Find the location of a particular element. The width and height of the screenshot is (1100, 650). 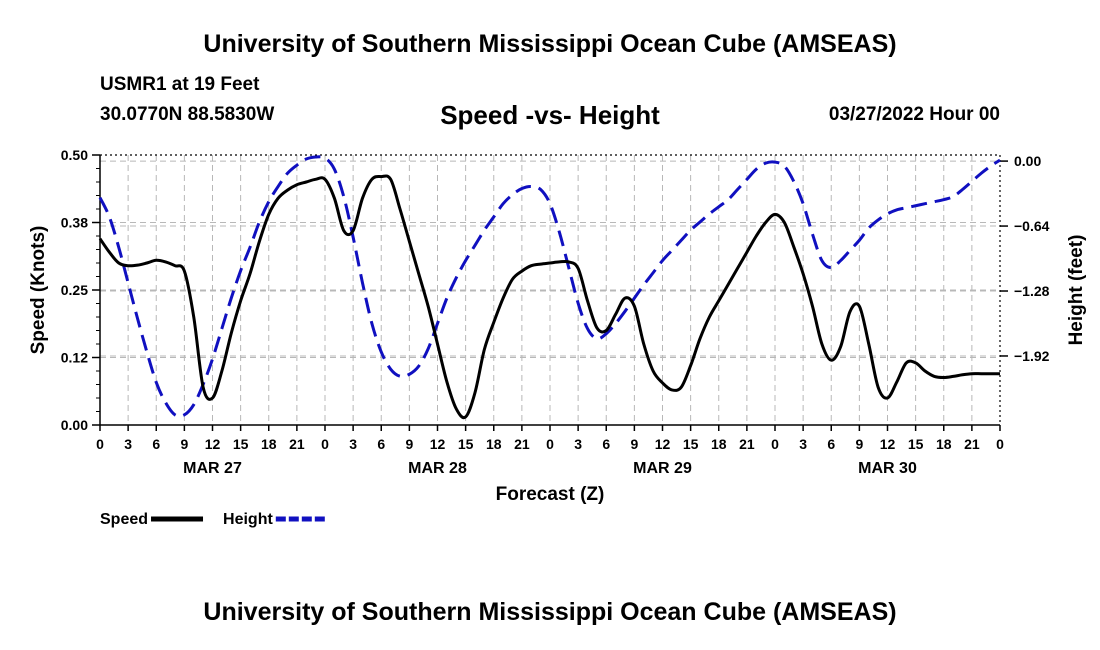

station-label: USMR1 at 19 Feet is located at coordinates (180, 84).